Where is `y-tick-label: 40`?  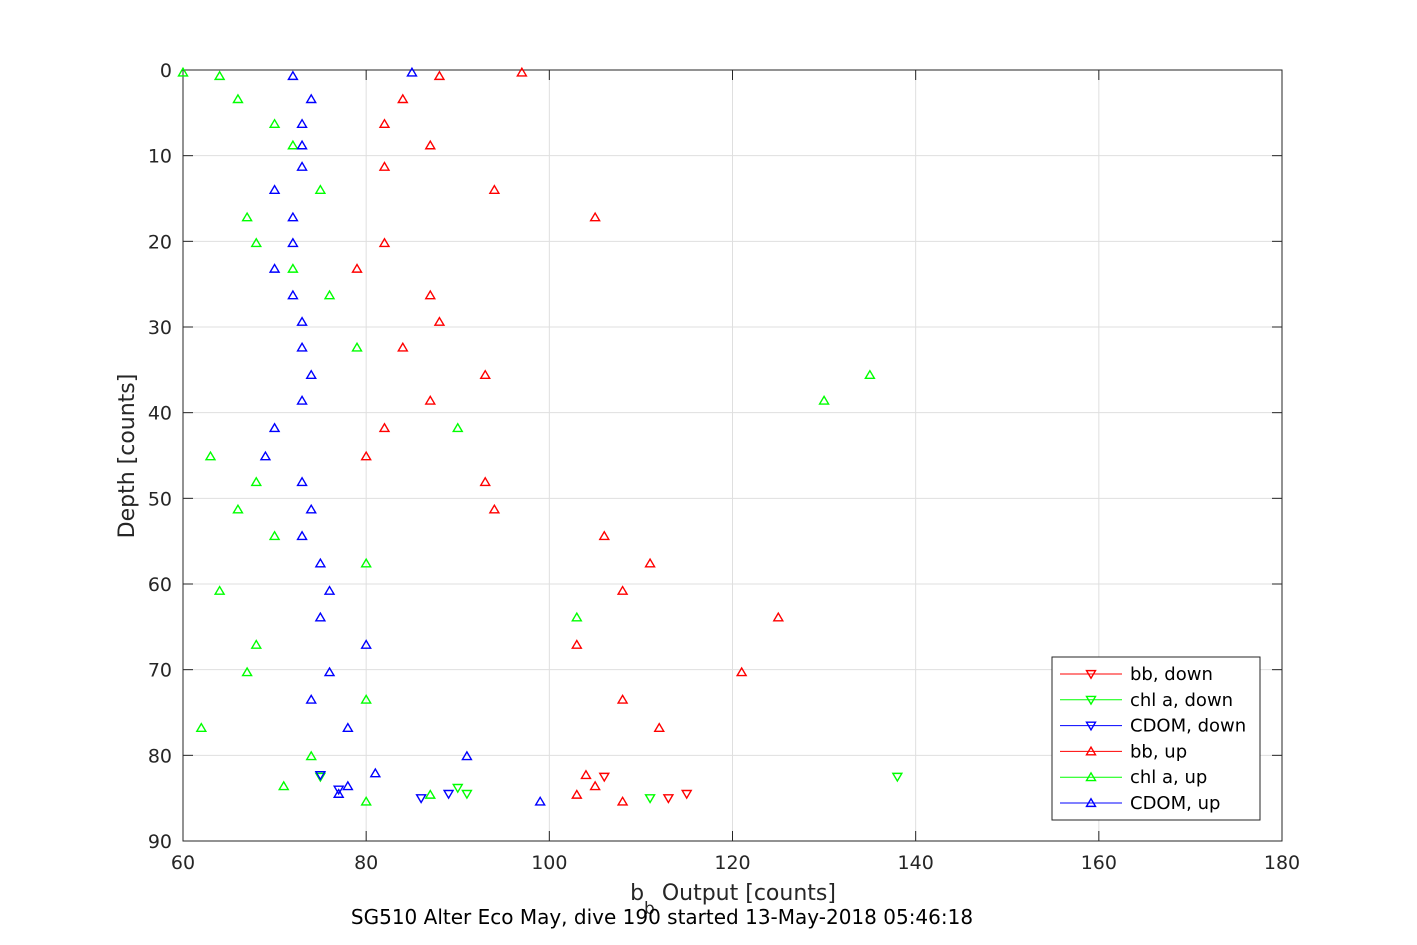
y-tick-label: 40 is located at coordinates (160, 414).